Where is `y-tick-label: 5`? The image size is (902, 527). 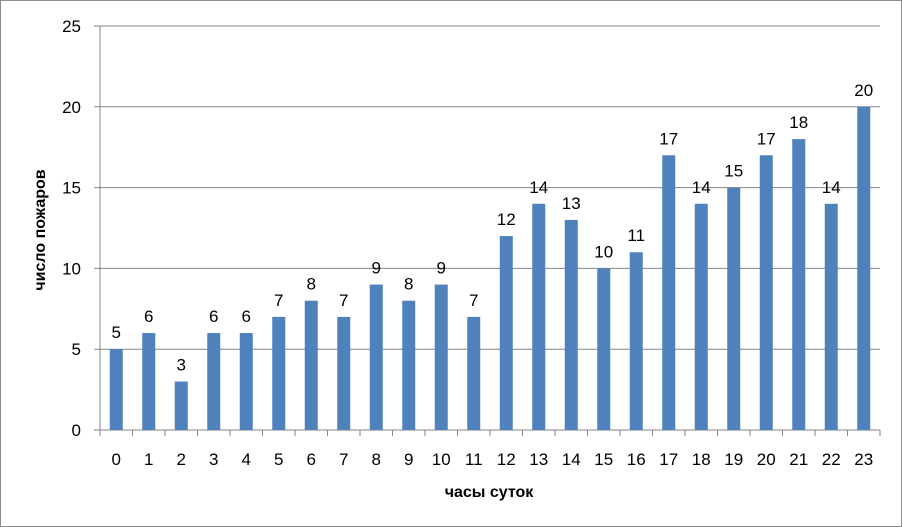 y-tick-label: 5 is located at coordinates (76, 349).